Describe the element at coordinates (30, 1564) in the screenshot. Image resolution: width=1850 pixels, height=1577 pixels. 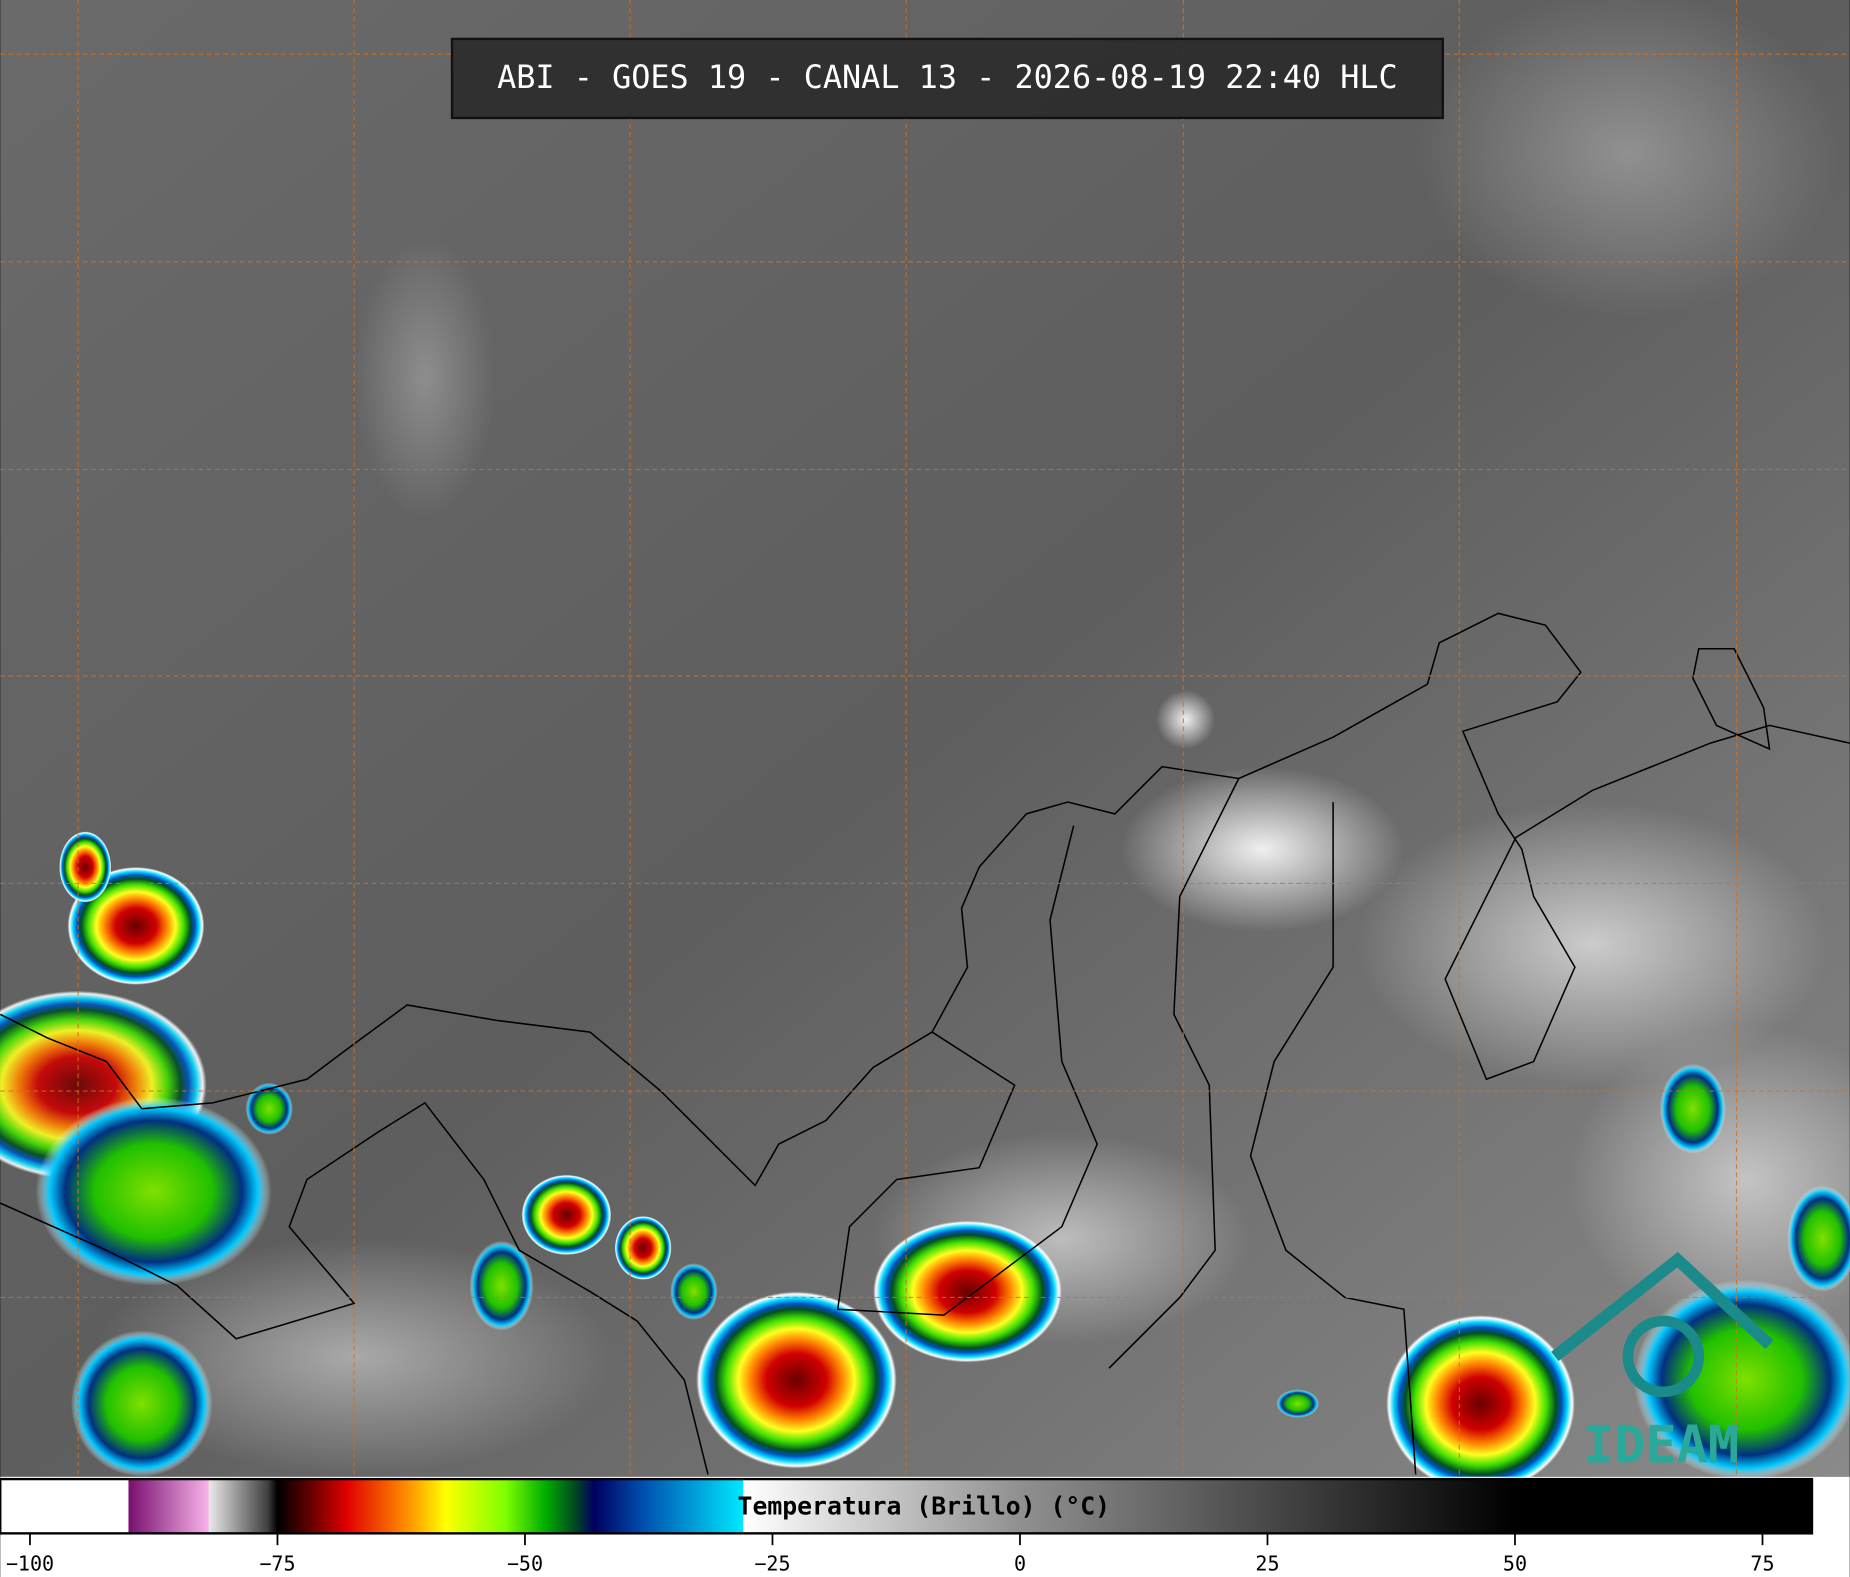
I see `tick-label: −100` at that location.